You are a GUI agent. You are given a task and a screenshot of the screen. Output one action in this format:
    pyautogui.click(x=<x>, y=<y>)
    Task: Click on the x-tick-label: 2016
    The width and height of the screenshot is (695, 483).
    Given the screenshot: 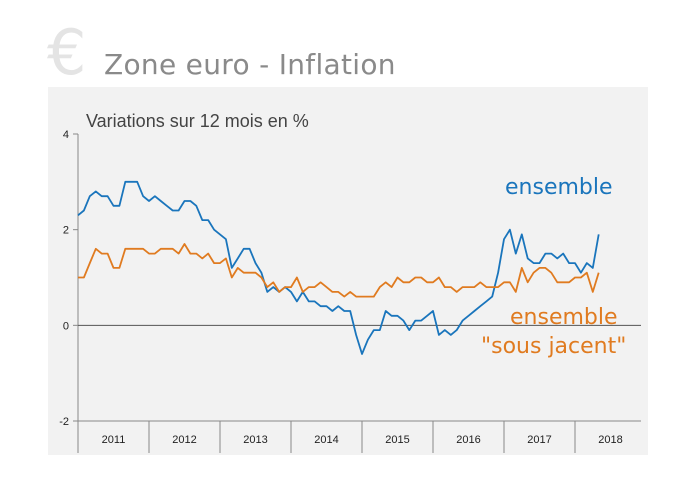 What is the action you would take?
    pyautogui.click(x=468, y=440)
    